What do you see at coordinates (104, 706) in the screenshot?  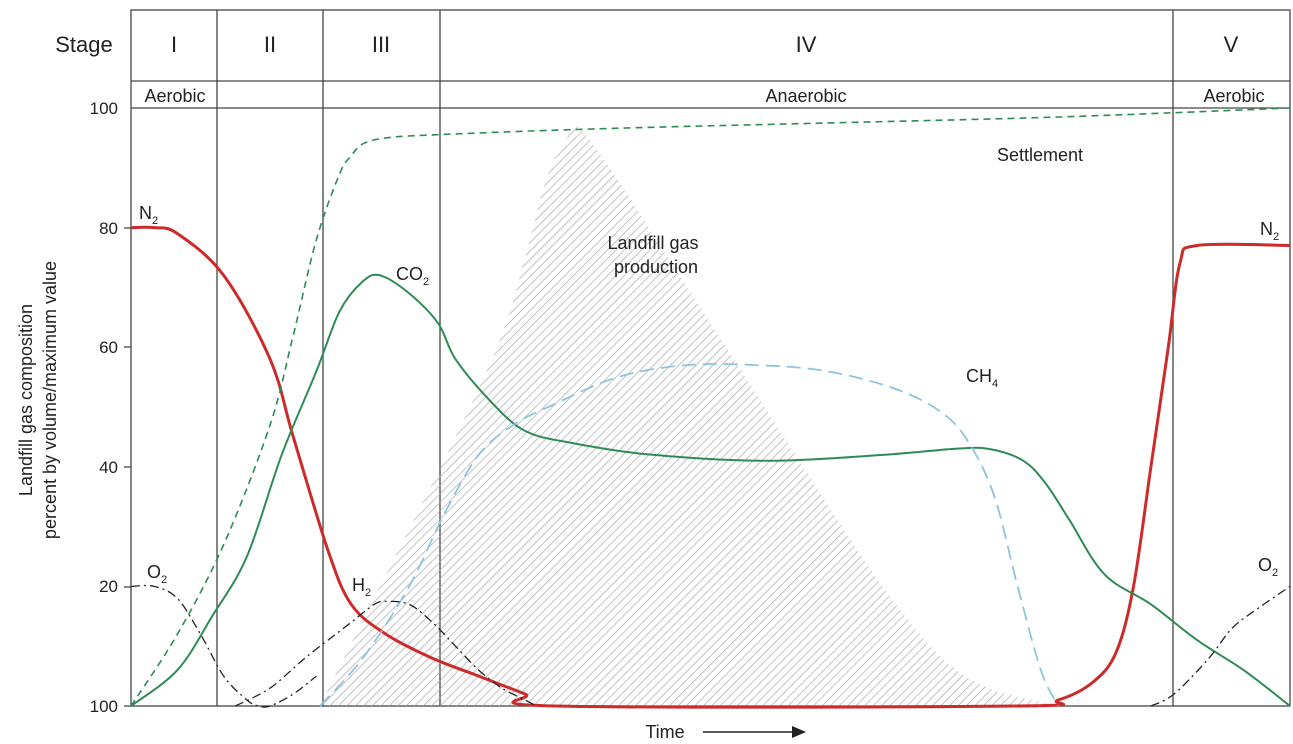 I see `y-tick-label-0: 100` at bounding box center [104, 706].